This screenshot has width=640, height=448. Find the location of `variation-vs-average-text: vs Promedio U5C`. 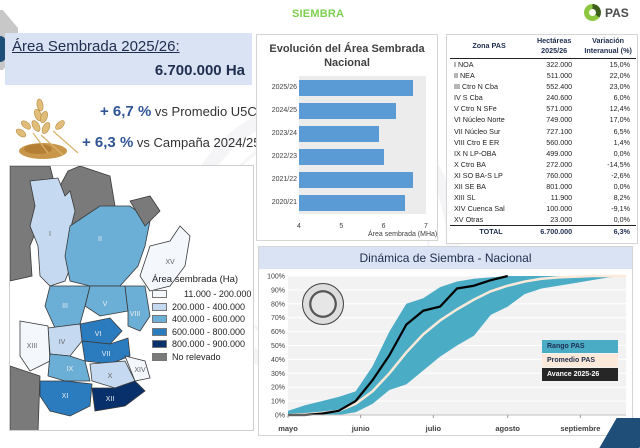

variation-vs-average-text: vs Promedio U5C is located at coordinates (205, 111).